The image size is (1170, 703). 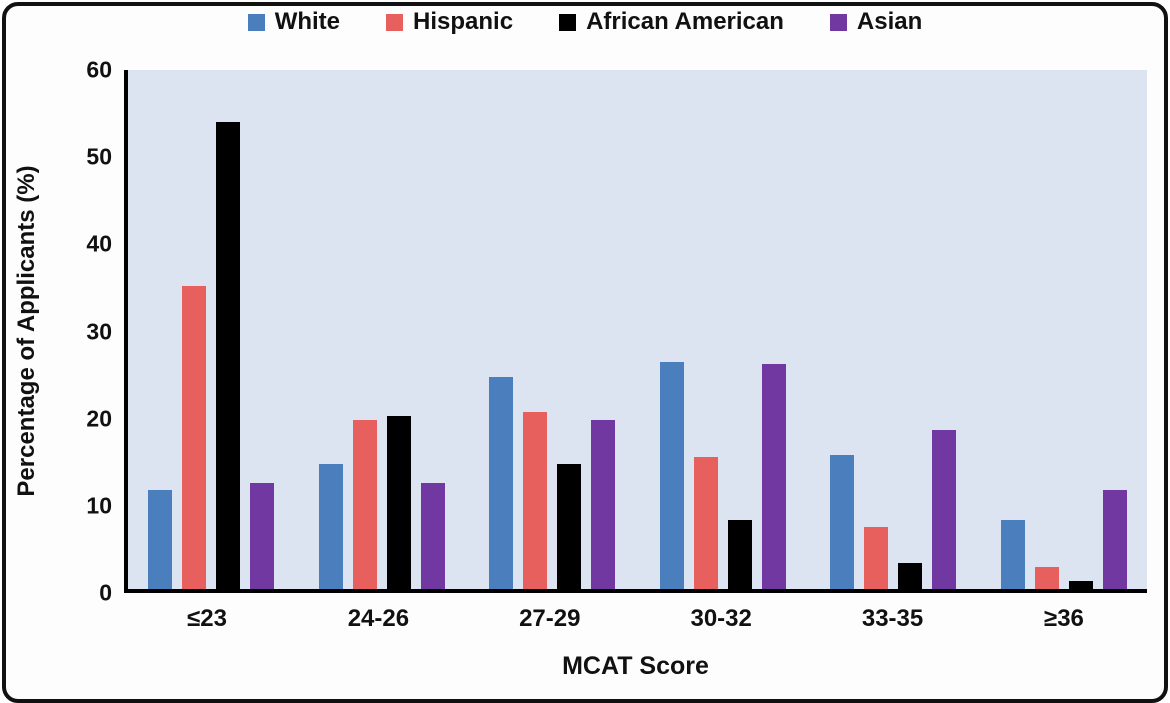 I want to click on legend-swatch-hispanic, so click(x=395, y=22).